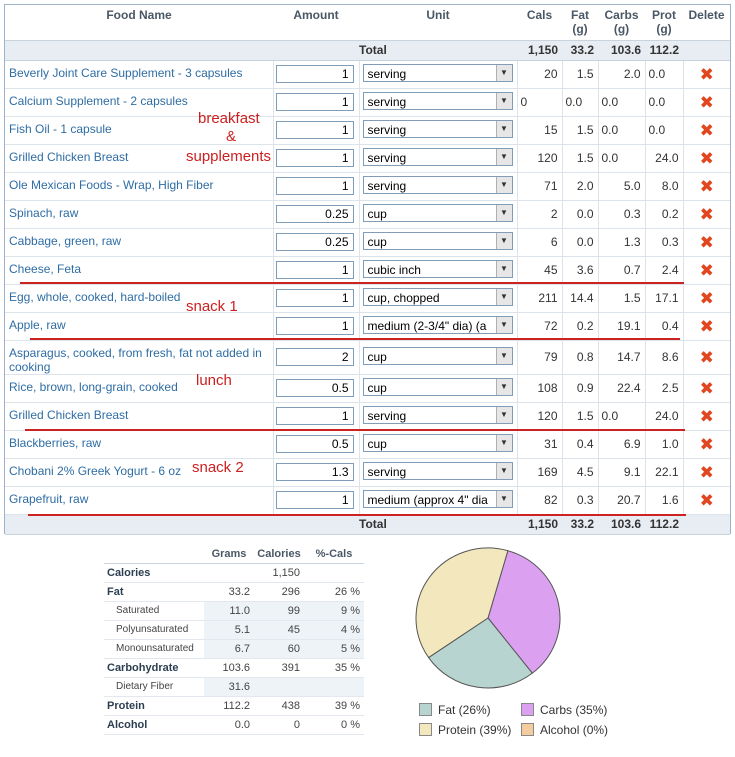 This screenshot has height=757, width=735. What do you see at coordinates (437, 324) in the screenshot?
I see `unit-select: medium (2-3/4" dia) (a ▼` at bounding box center [437, 324].